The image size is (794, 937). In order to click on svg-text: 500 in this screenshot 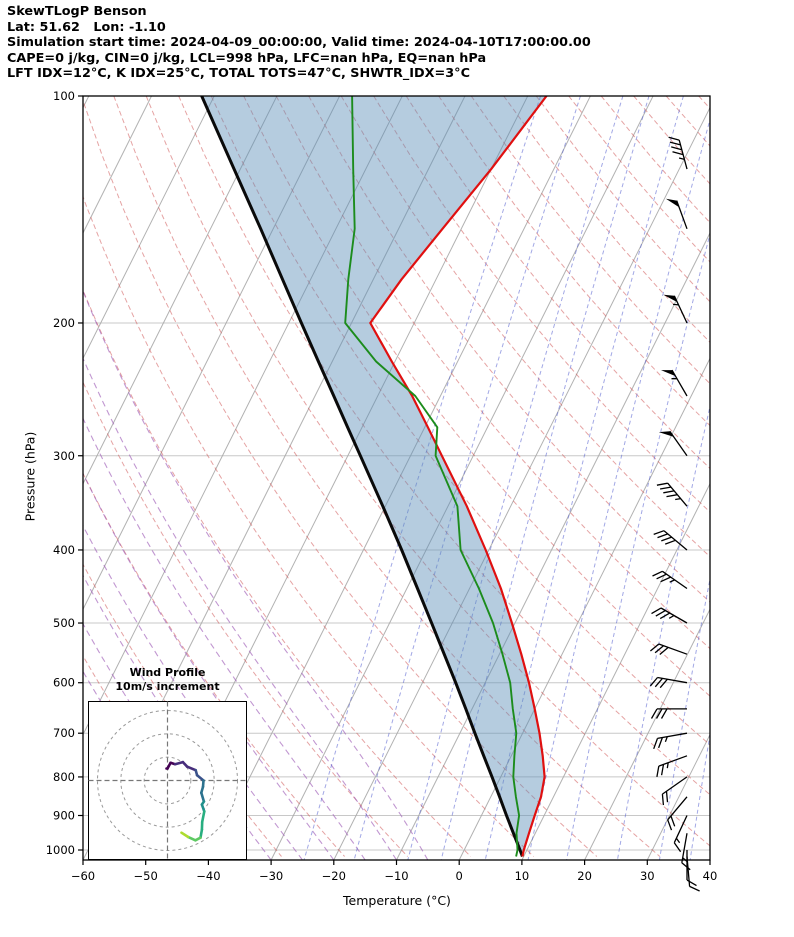, I will do `click(64, 623)`.